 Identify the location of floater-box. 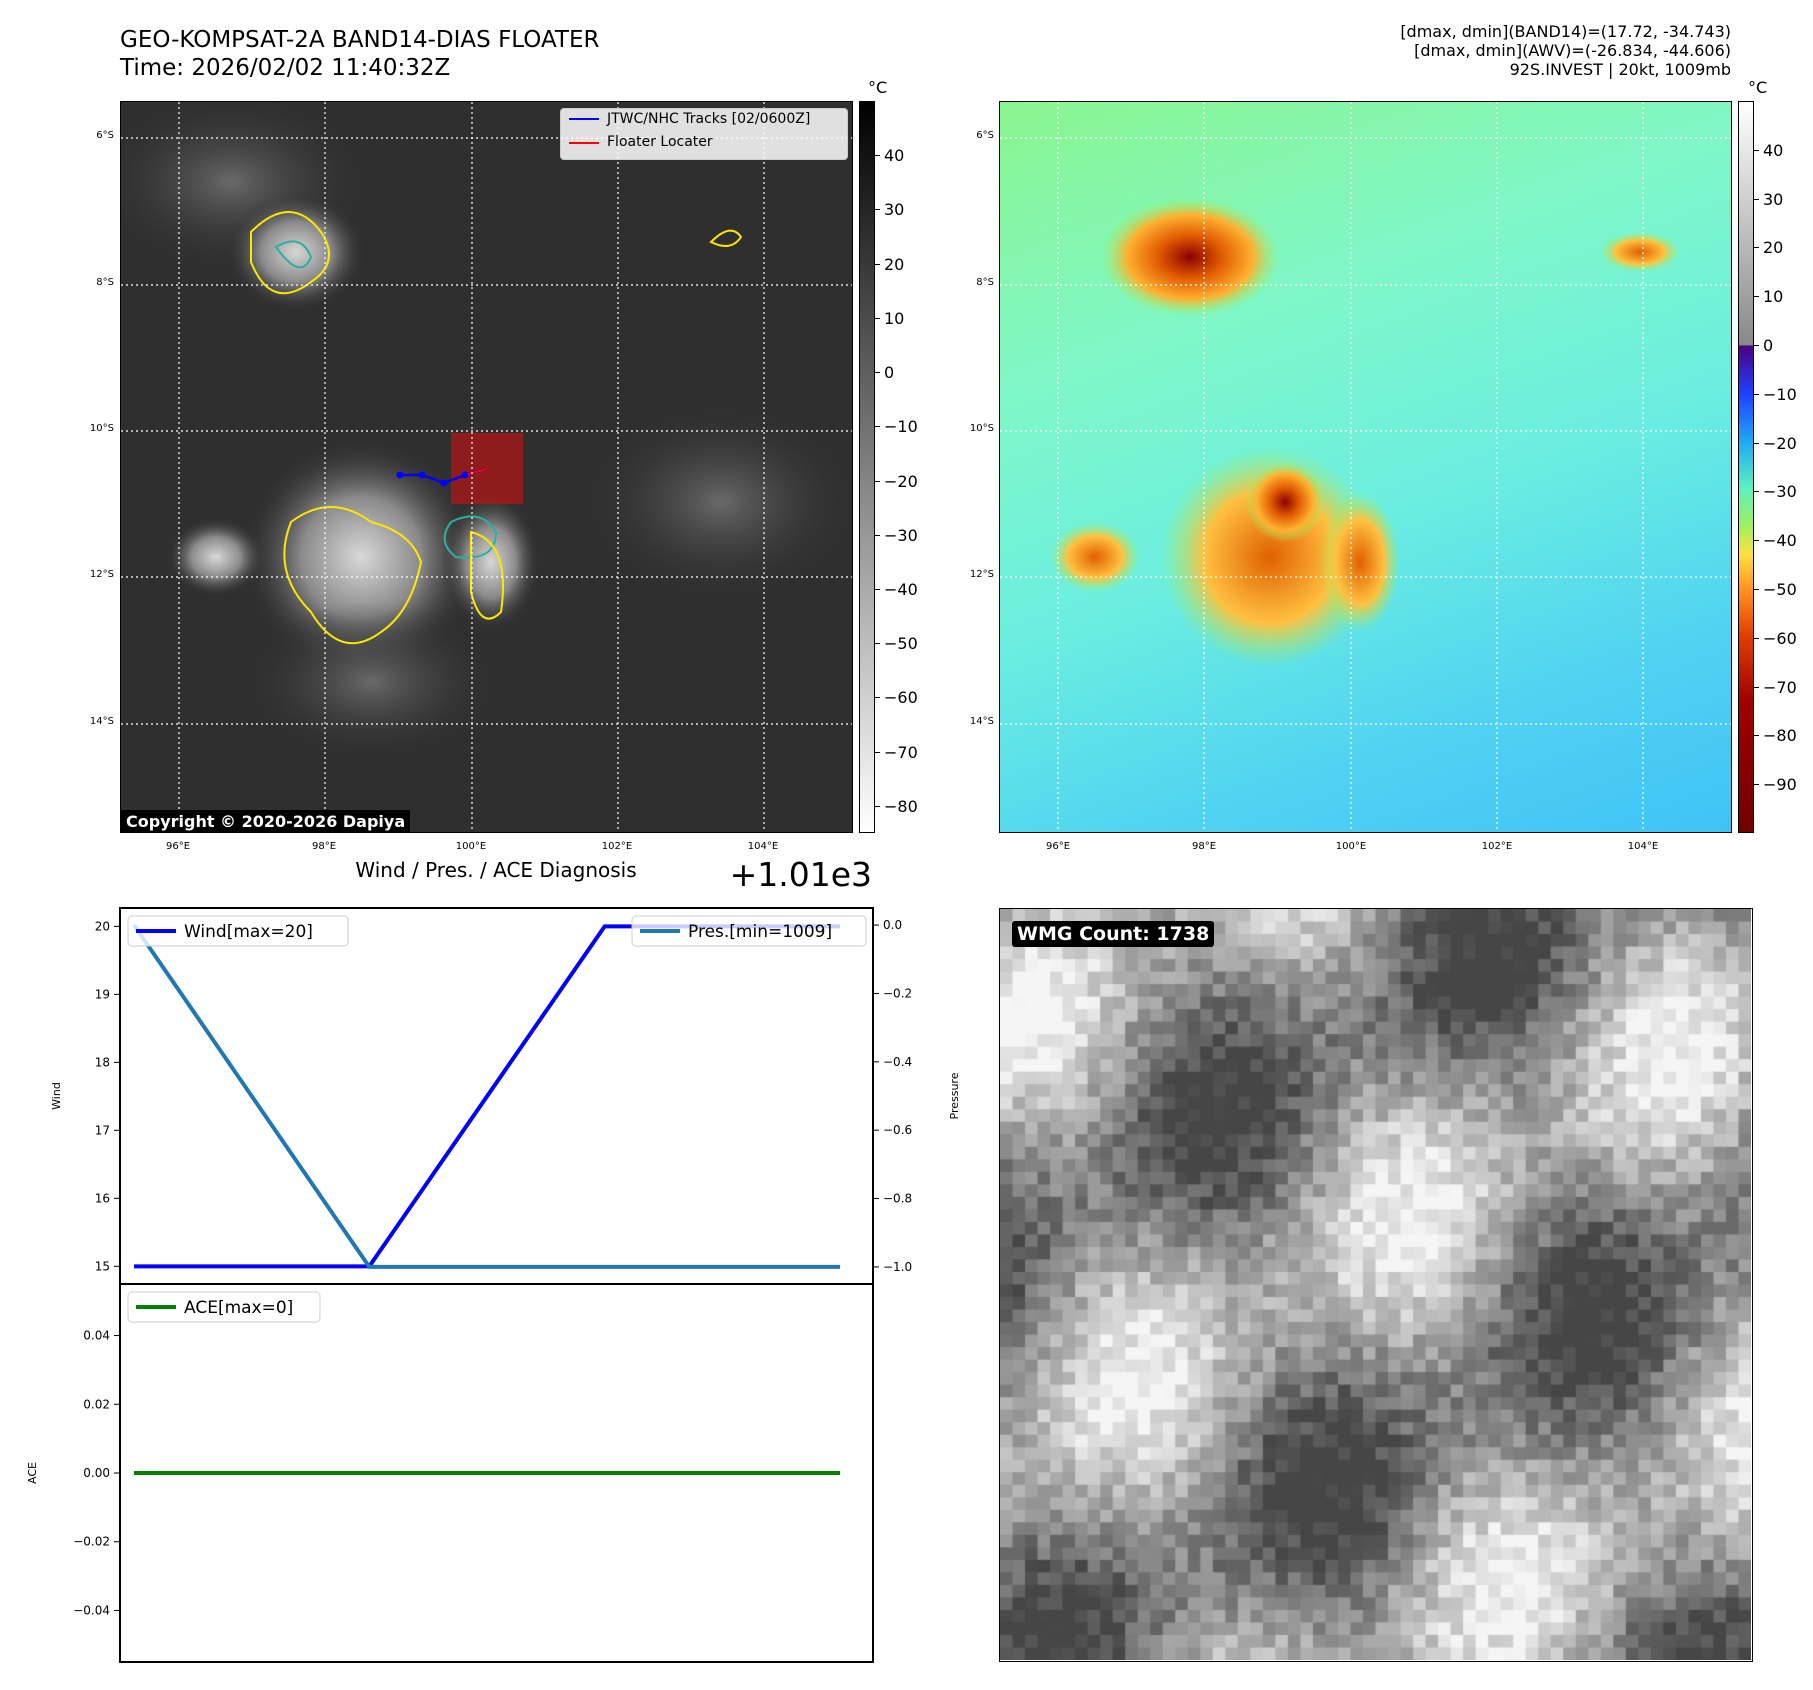
(487, 468).